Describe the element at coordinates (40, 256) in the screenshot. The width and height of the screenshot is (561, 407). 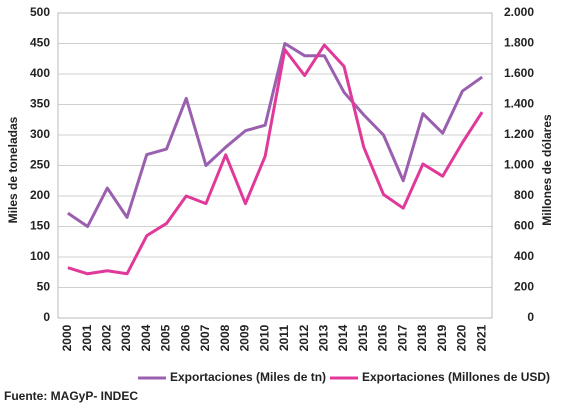
I see `y-tick-label: 100` at that location.